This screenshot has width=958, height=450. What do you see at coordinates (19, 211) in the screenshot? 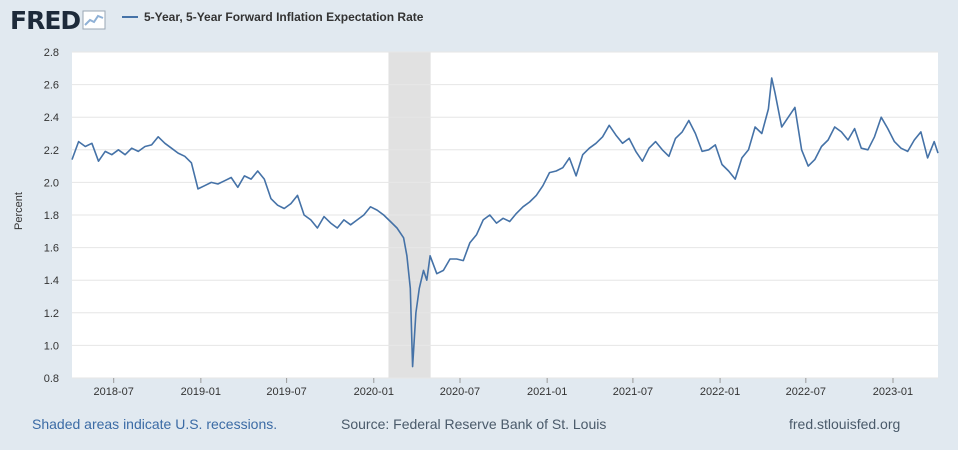
I see `y-axis-label: Percent` at bounding box center [19, 211].